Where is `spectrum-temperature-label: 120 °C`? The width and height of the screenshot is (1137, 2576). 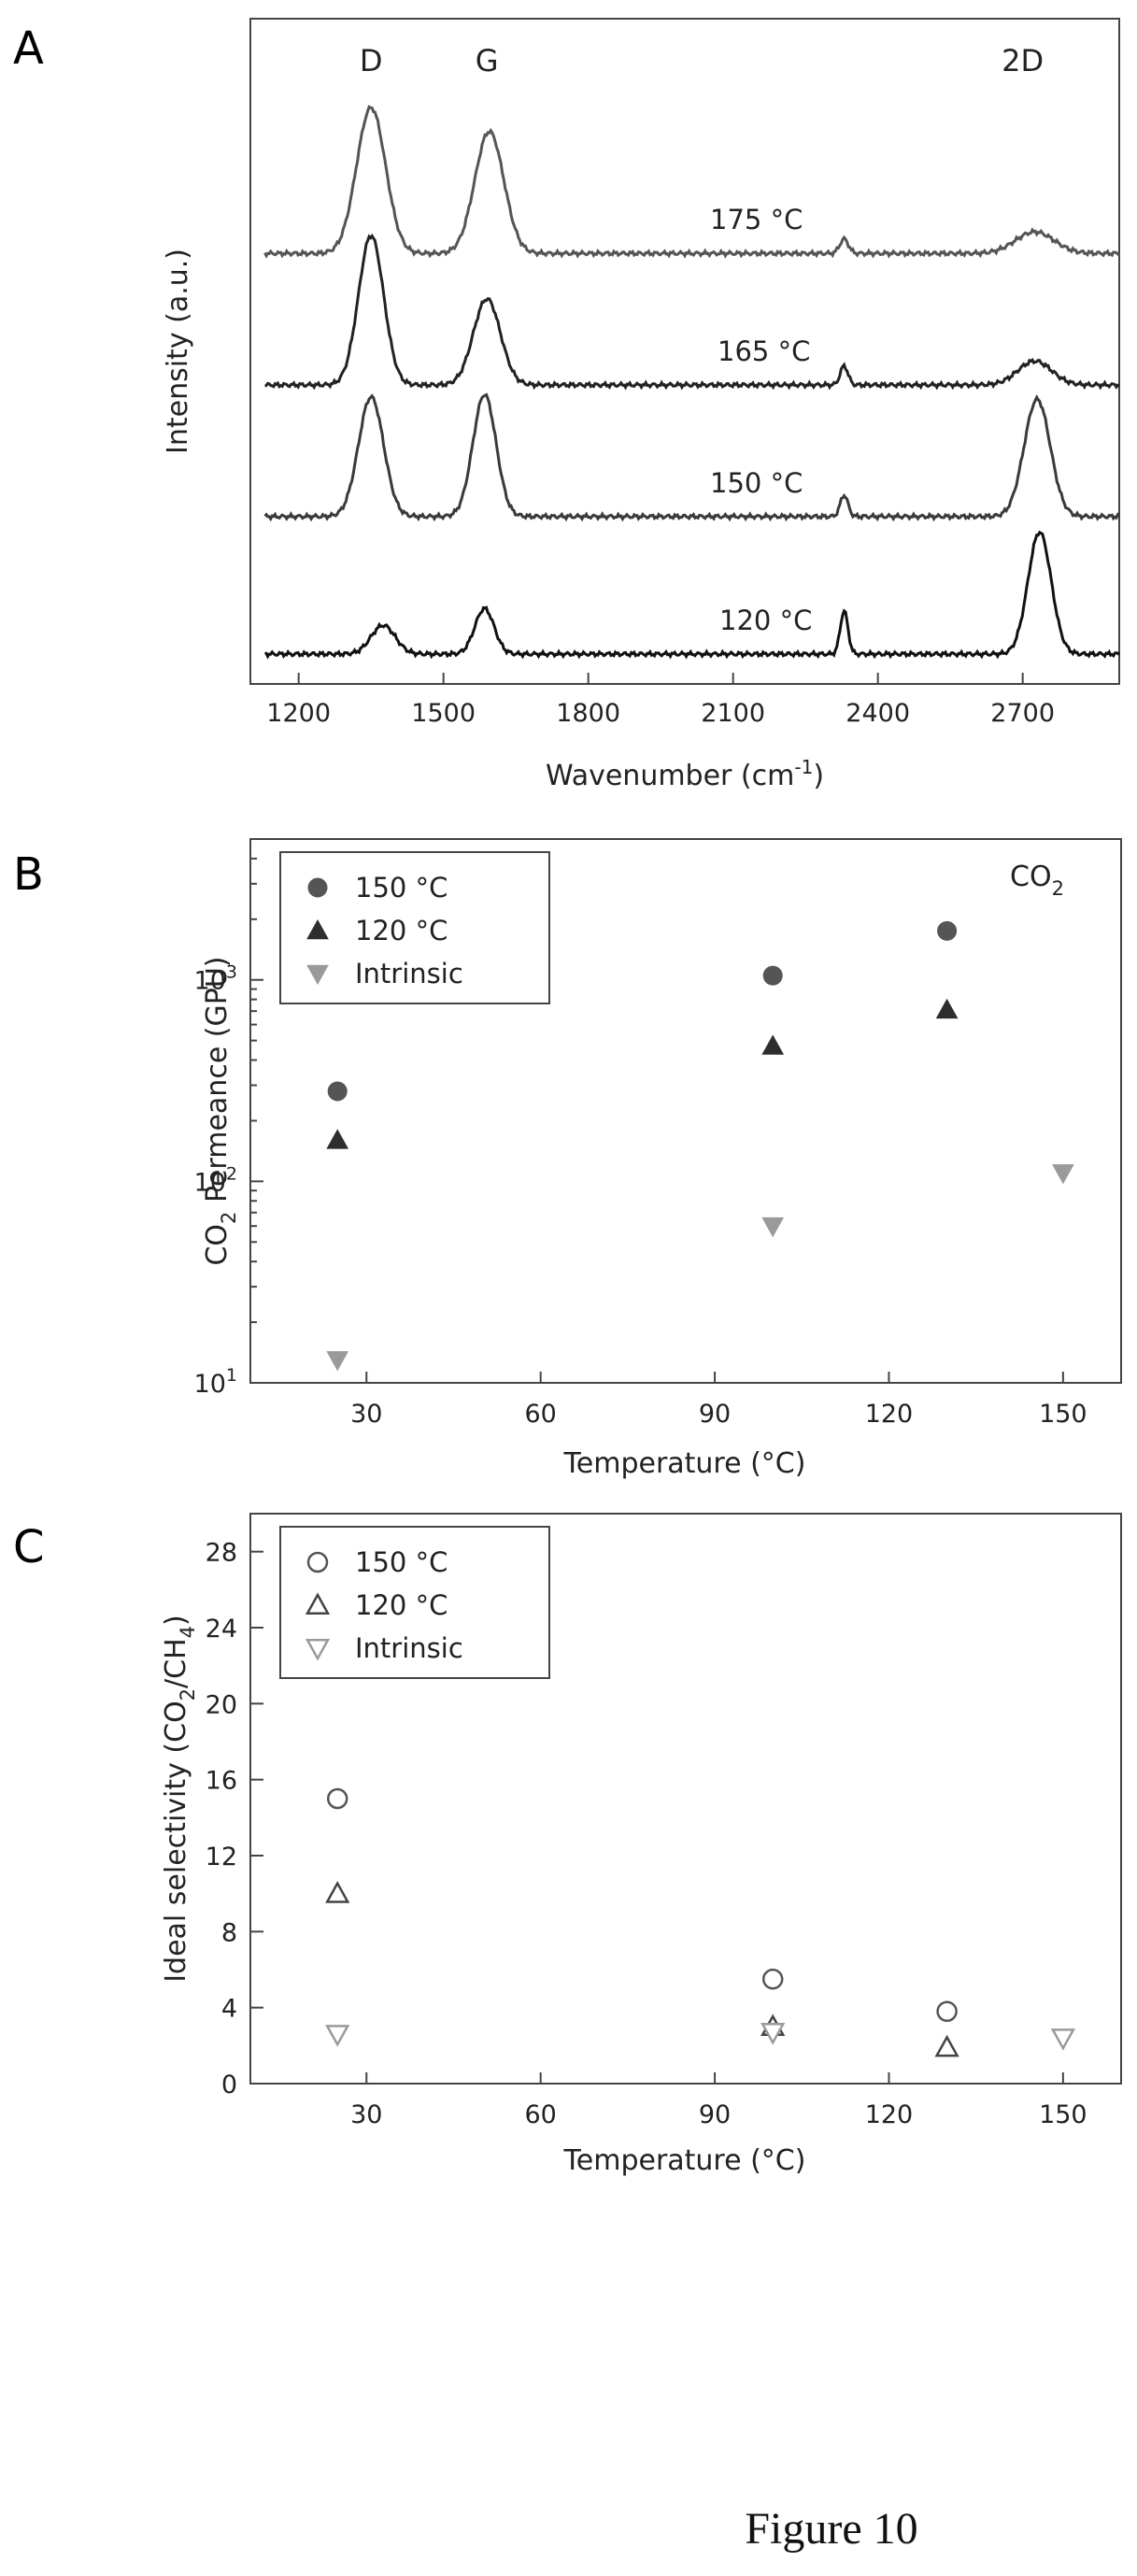
spectrum-temperature-label: 120 °C is located at coordinates (765, 621).